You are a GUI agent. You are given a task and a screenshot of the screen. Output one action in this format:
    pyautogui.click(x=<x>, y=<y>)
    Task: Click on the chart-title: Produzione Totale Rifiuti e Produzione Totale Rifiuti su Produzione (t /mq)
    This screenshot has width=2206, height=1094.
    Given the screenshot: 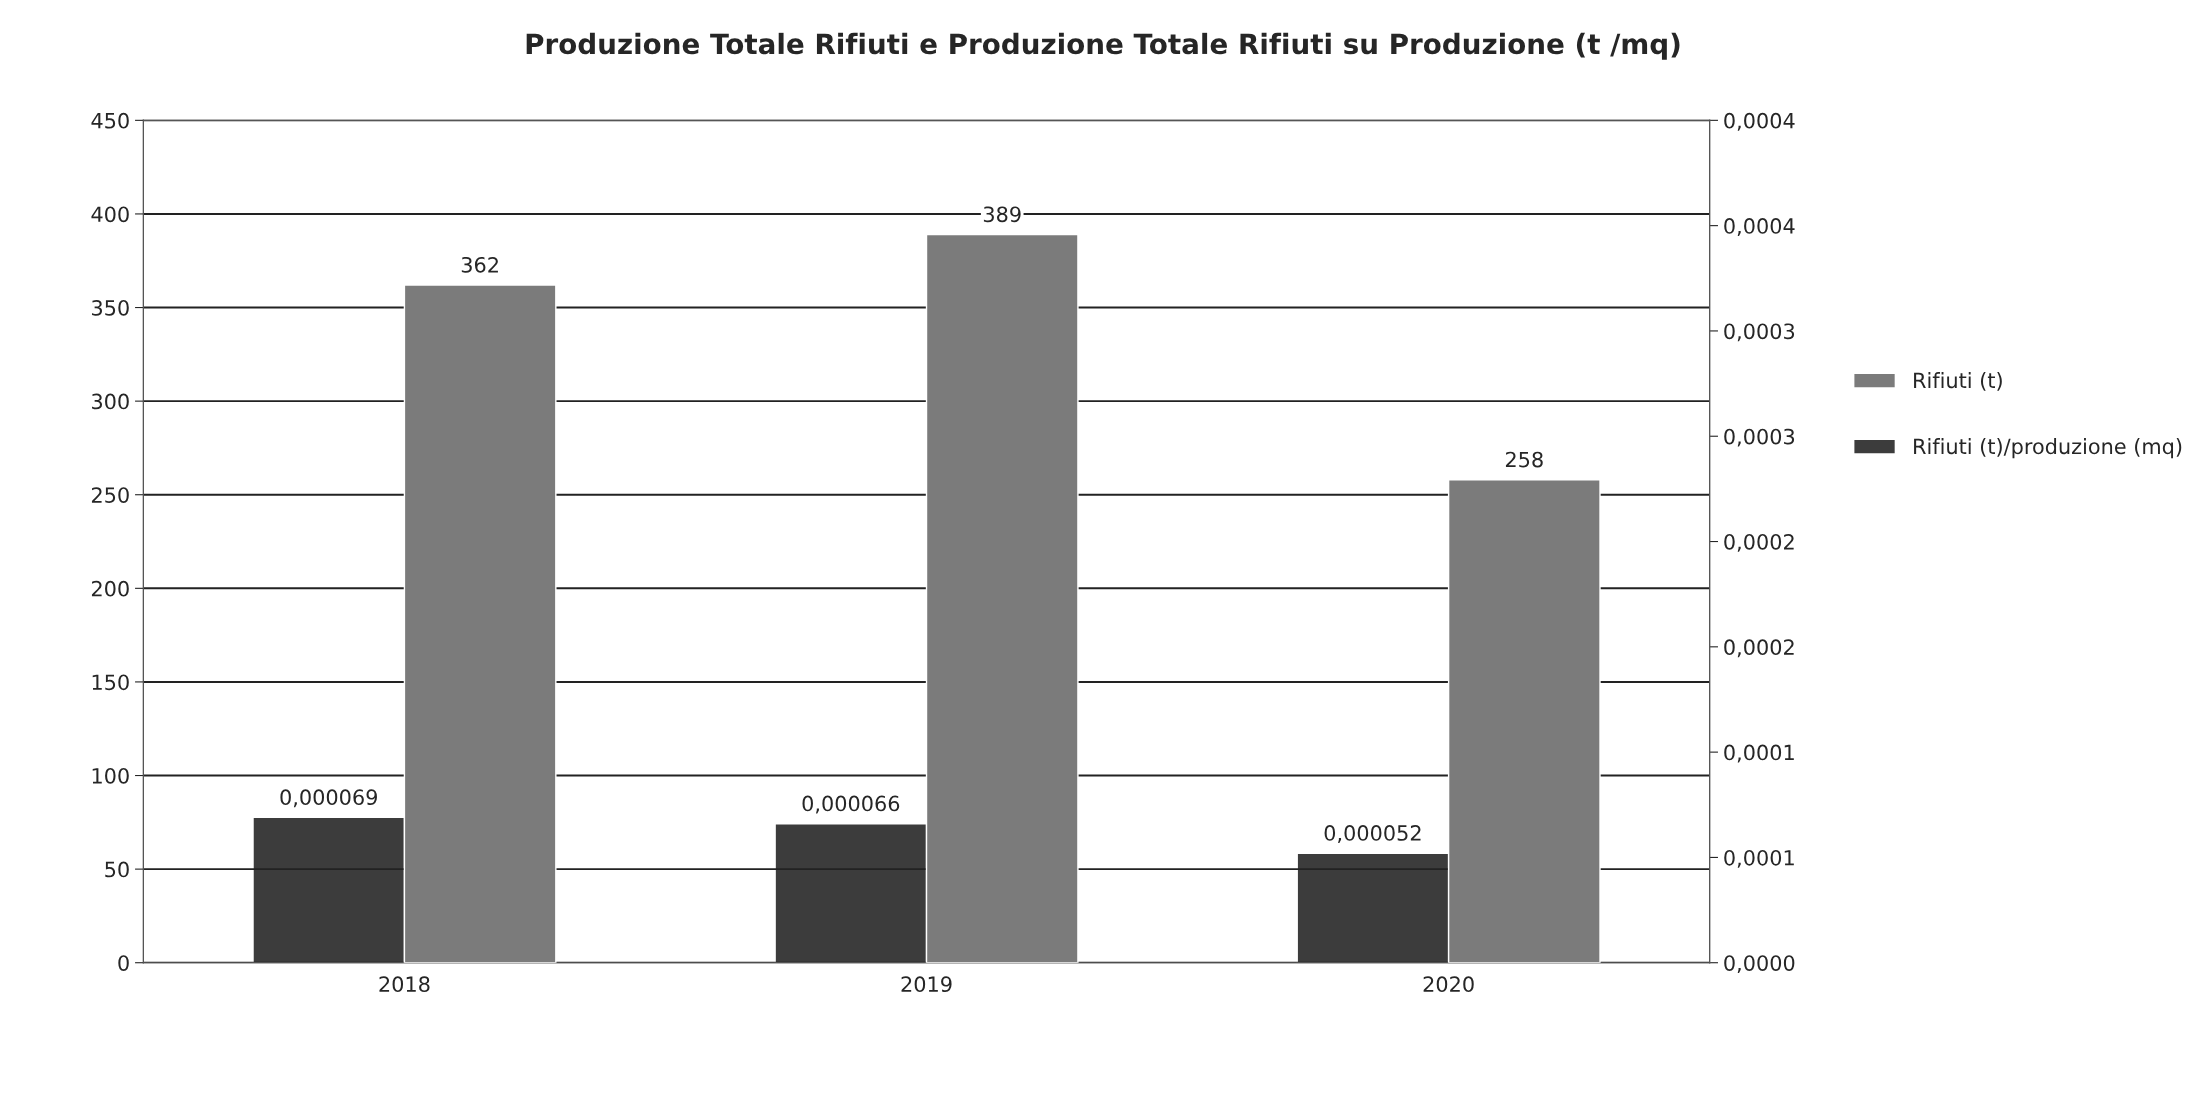 What is the action you would take?
    pyautogui.click(x=1103, y=46)
    